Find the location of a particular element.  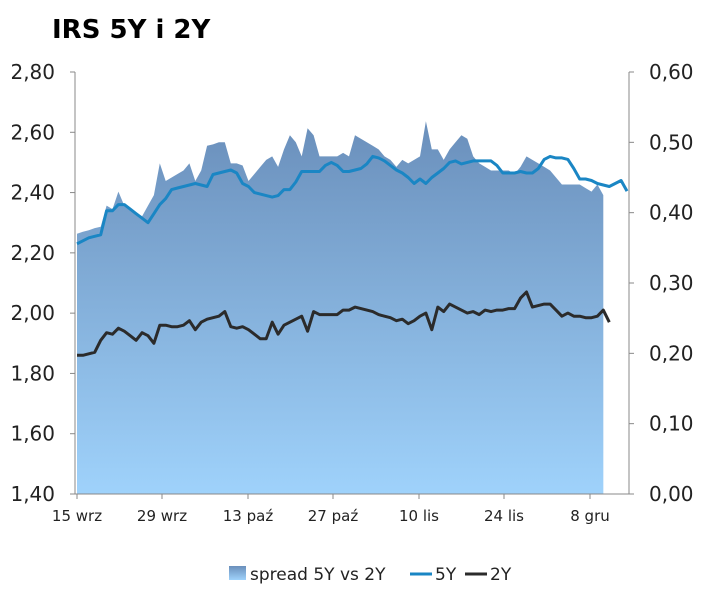

x-tick-label: 29 wrz is located at coordinates (162, 516).